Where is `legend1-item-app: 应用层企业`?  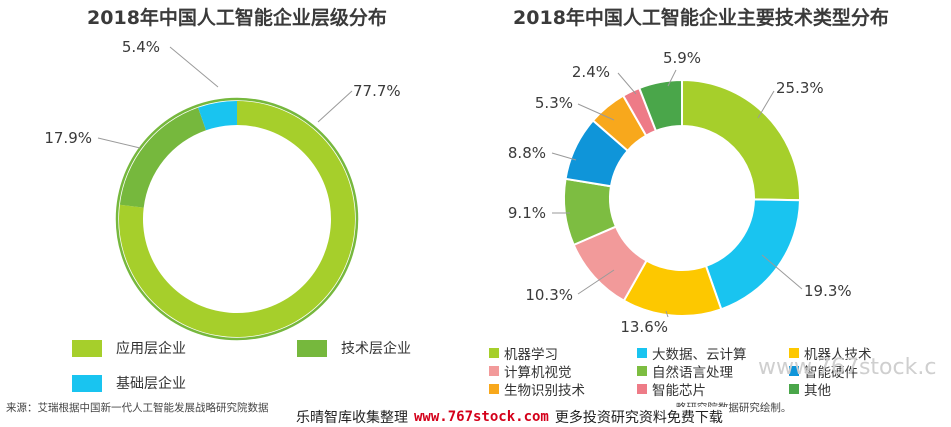
legend1-item-app: 应用层企业 is located at coordinates (129, 348).